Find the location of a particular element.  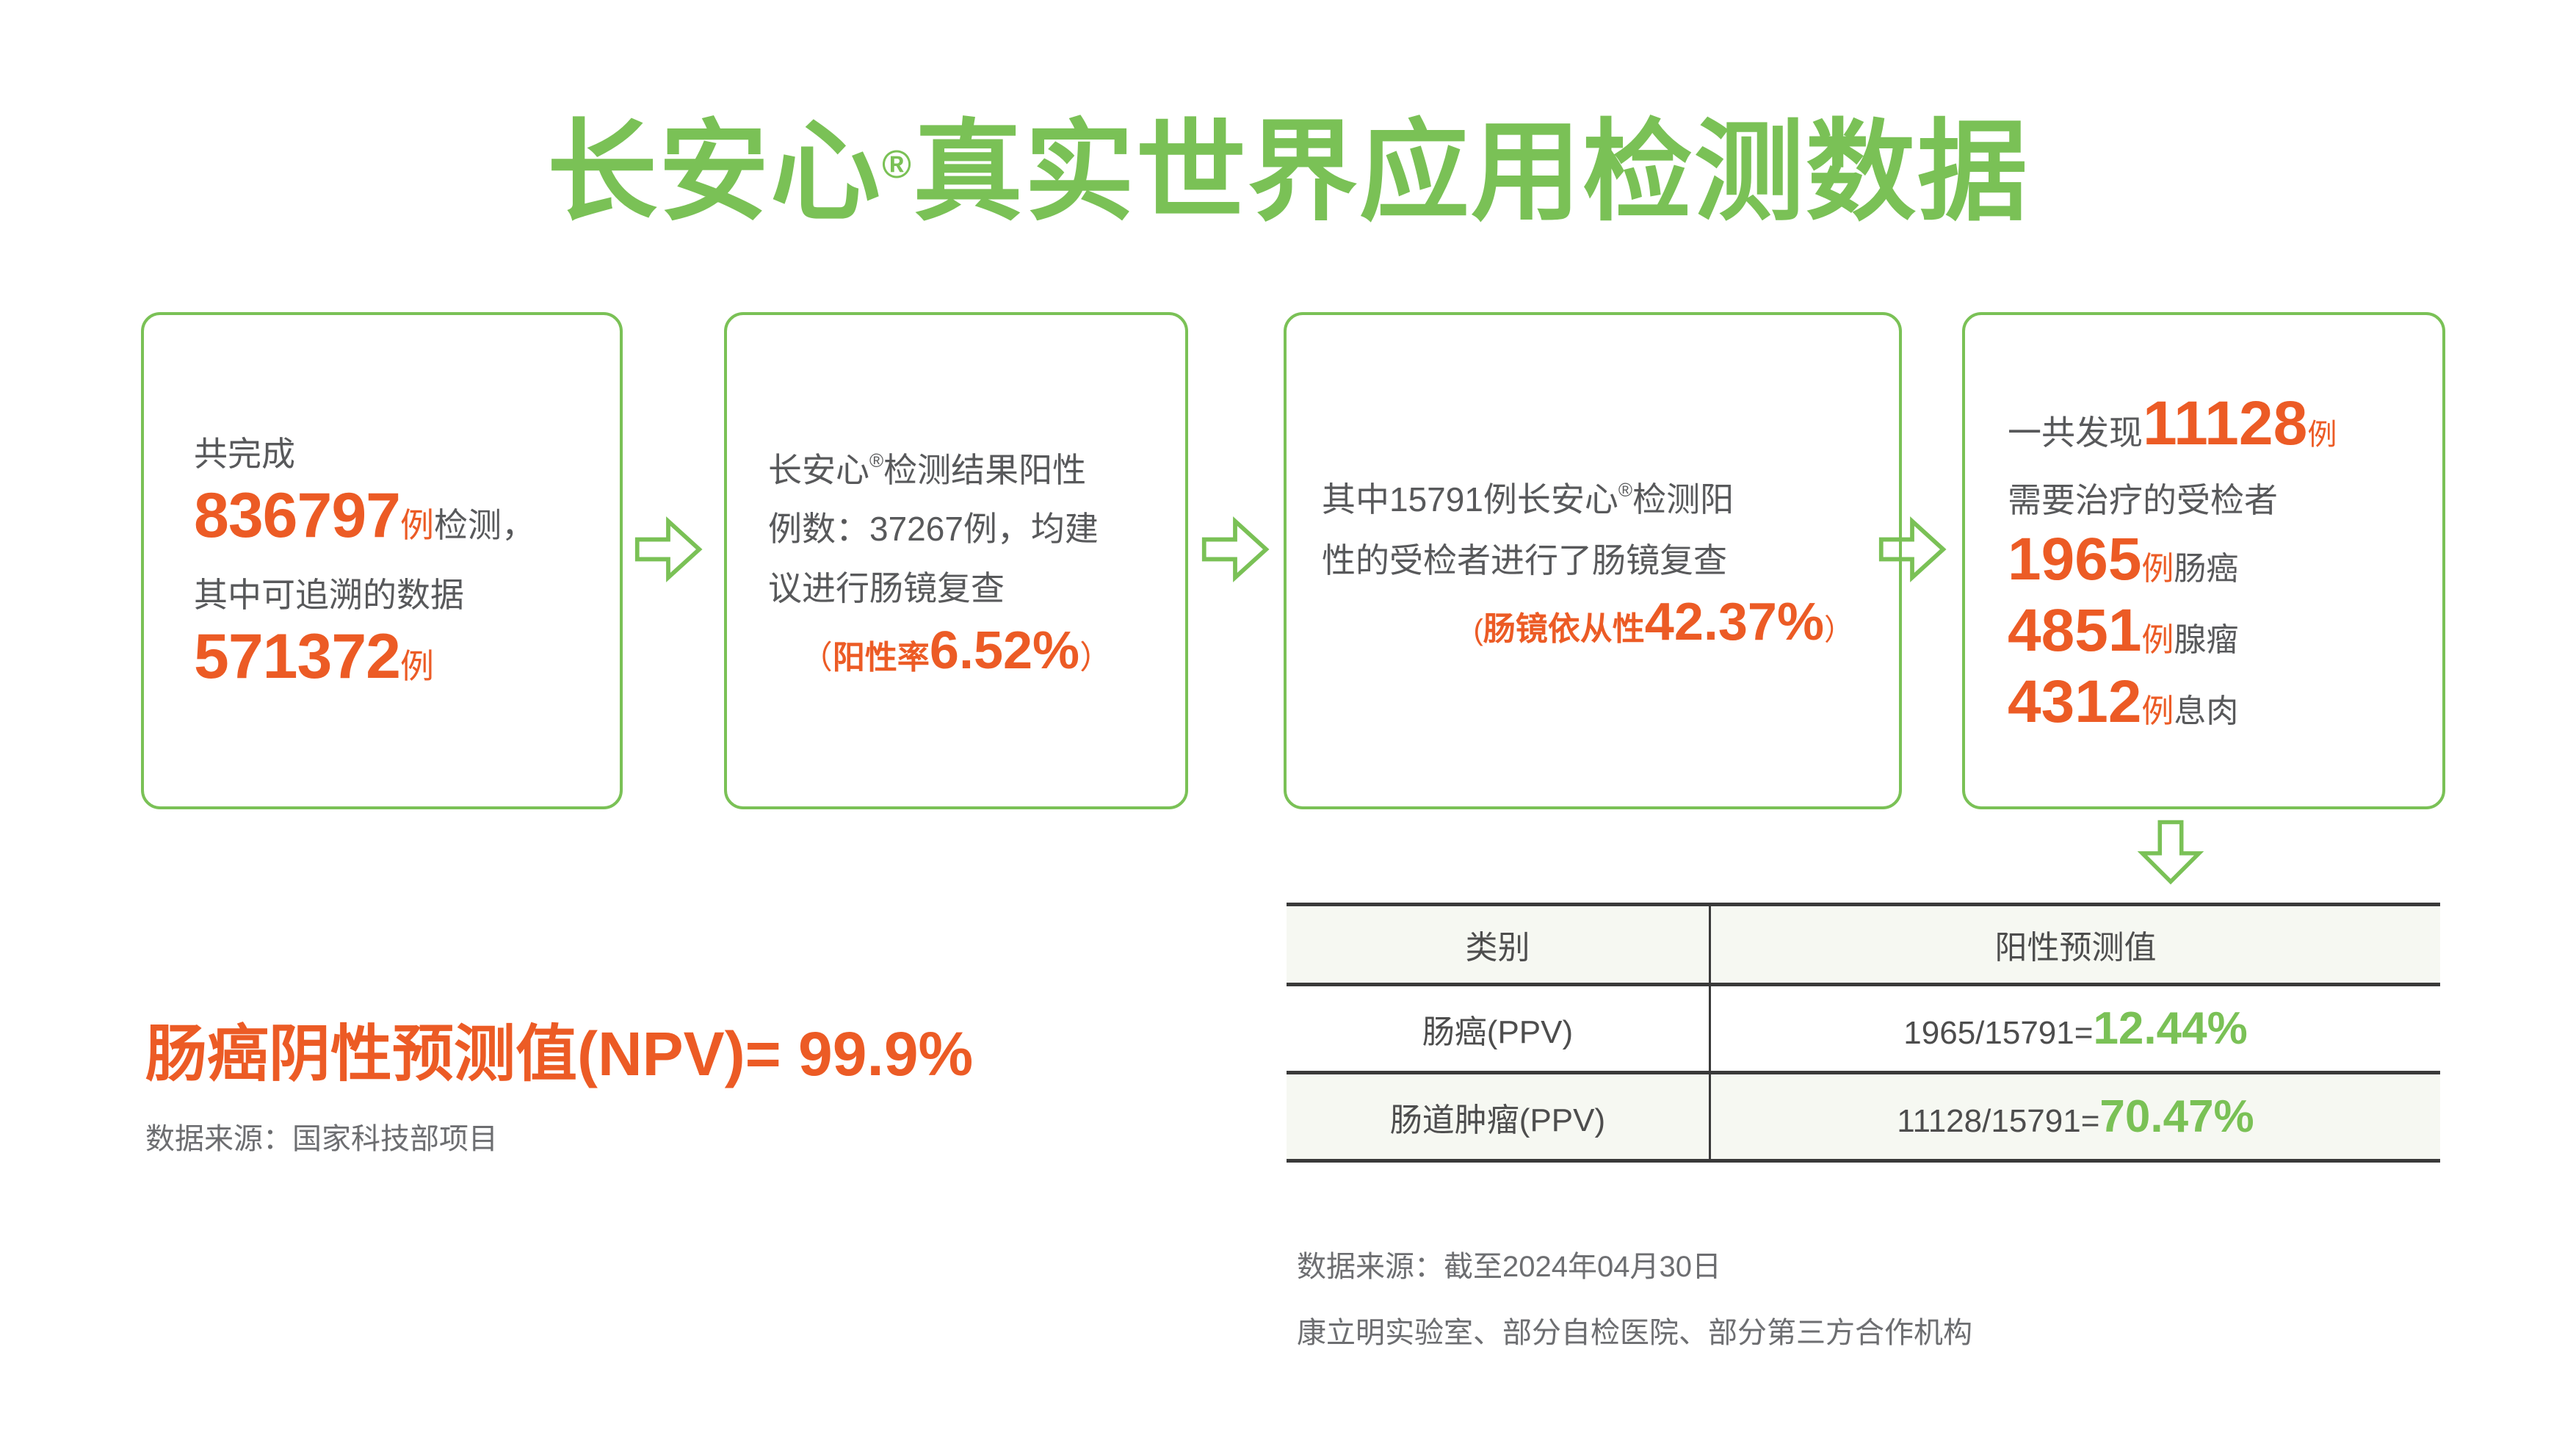

table-source-note-line1: 数据来源：截至2024年04月30日 is located at coordinates (1509, 1267).